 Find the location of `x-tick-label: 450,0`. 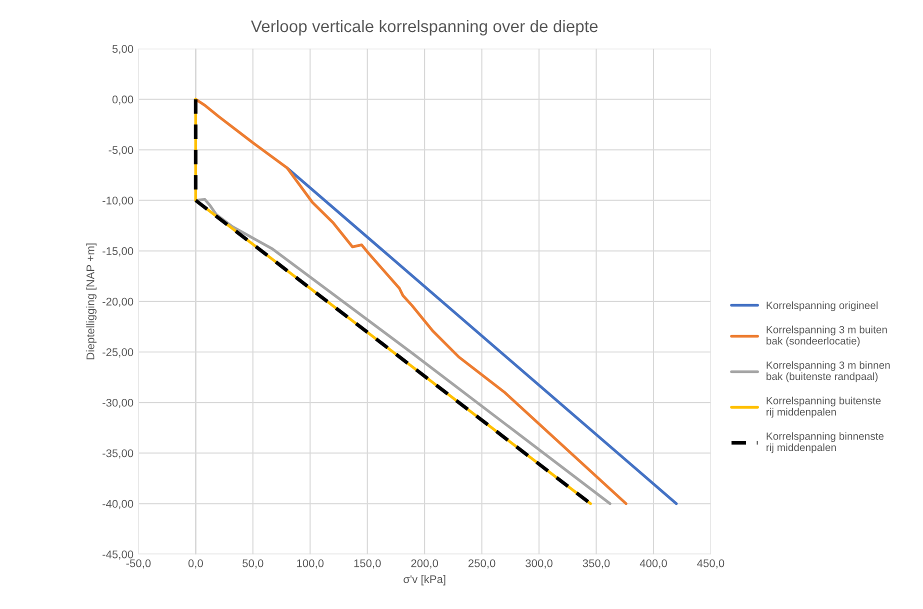

x-tick-label: 450,0 is located at coordinates (710, 564).